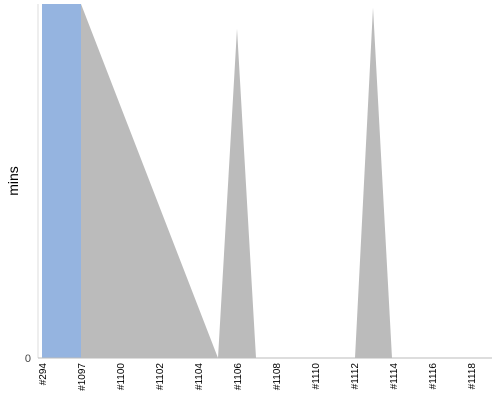 The image size is (500, 400). I want to click on x-tick-label: #1110, so click(316, 376).